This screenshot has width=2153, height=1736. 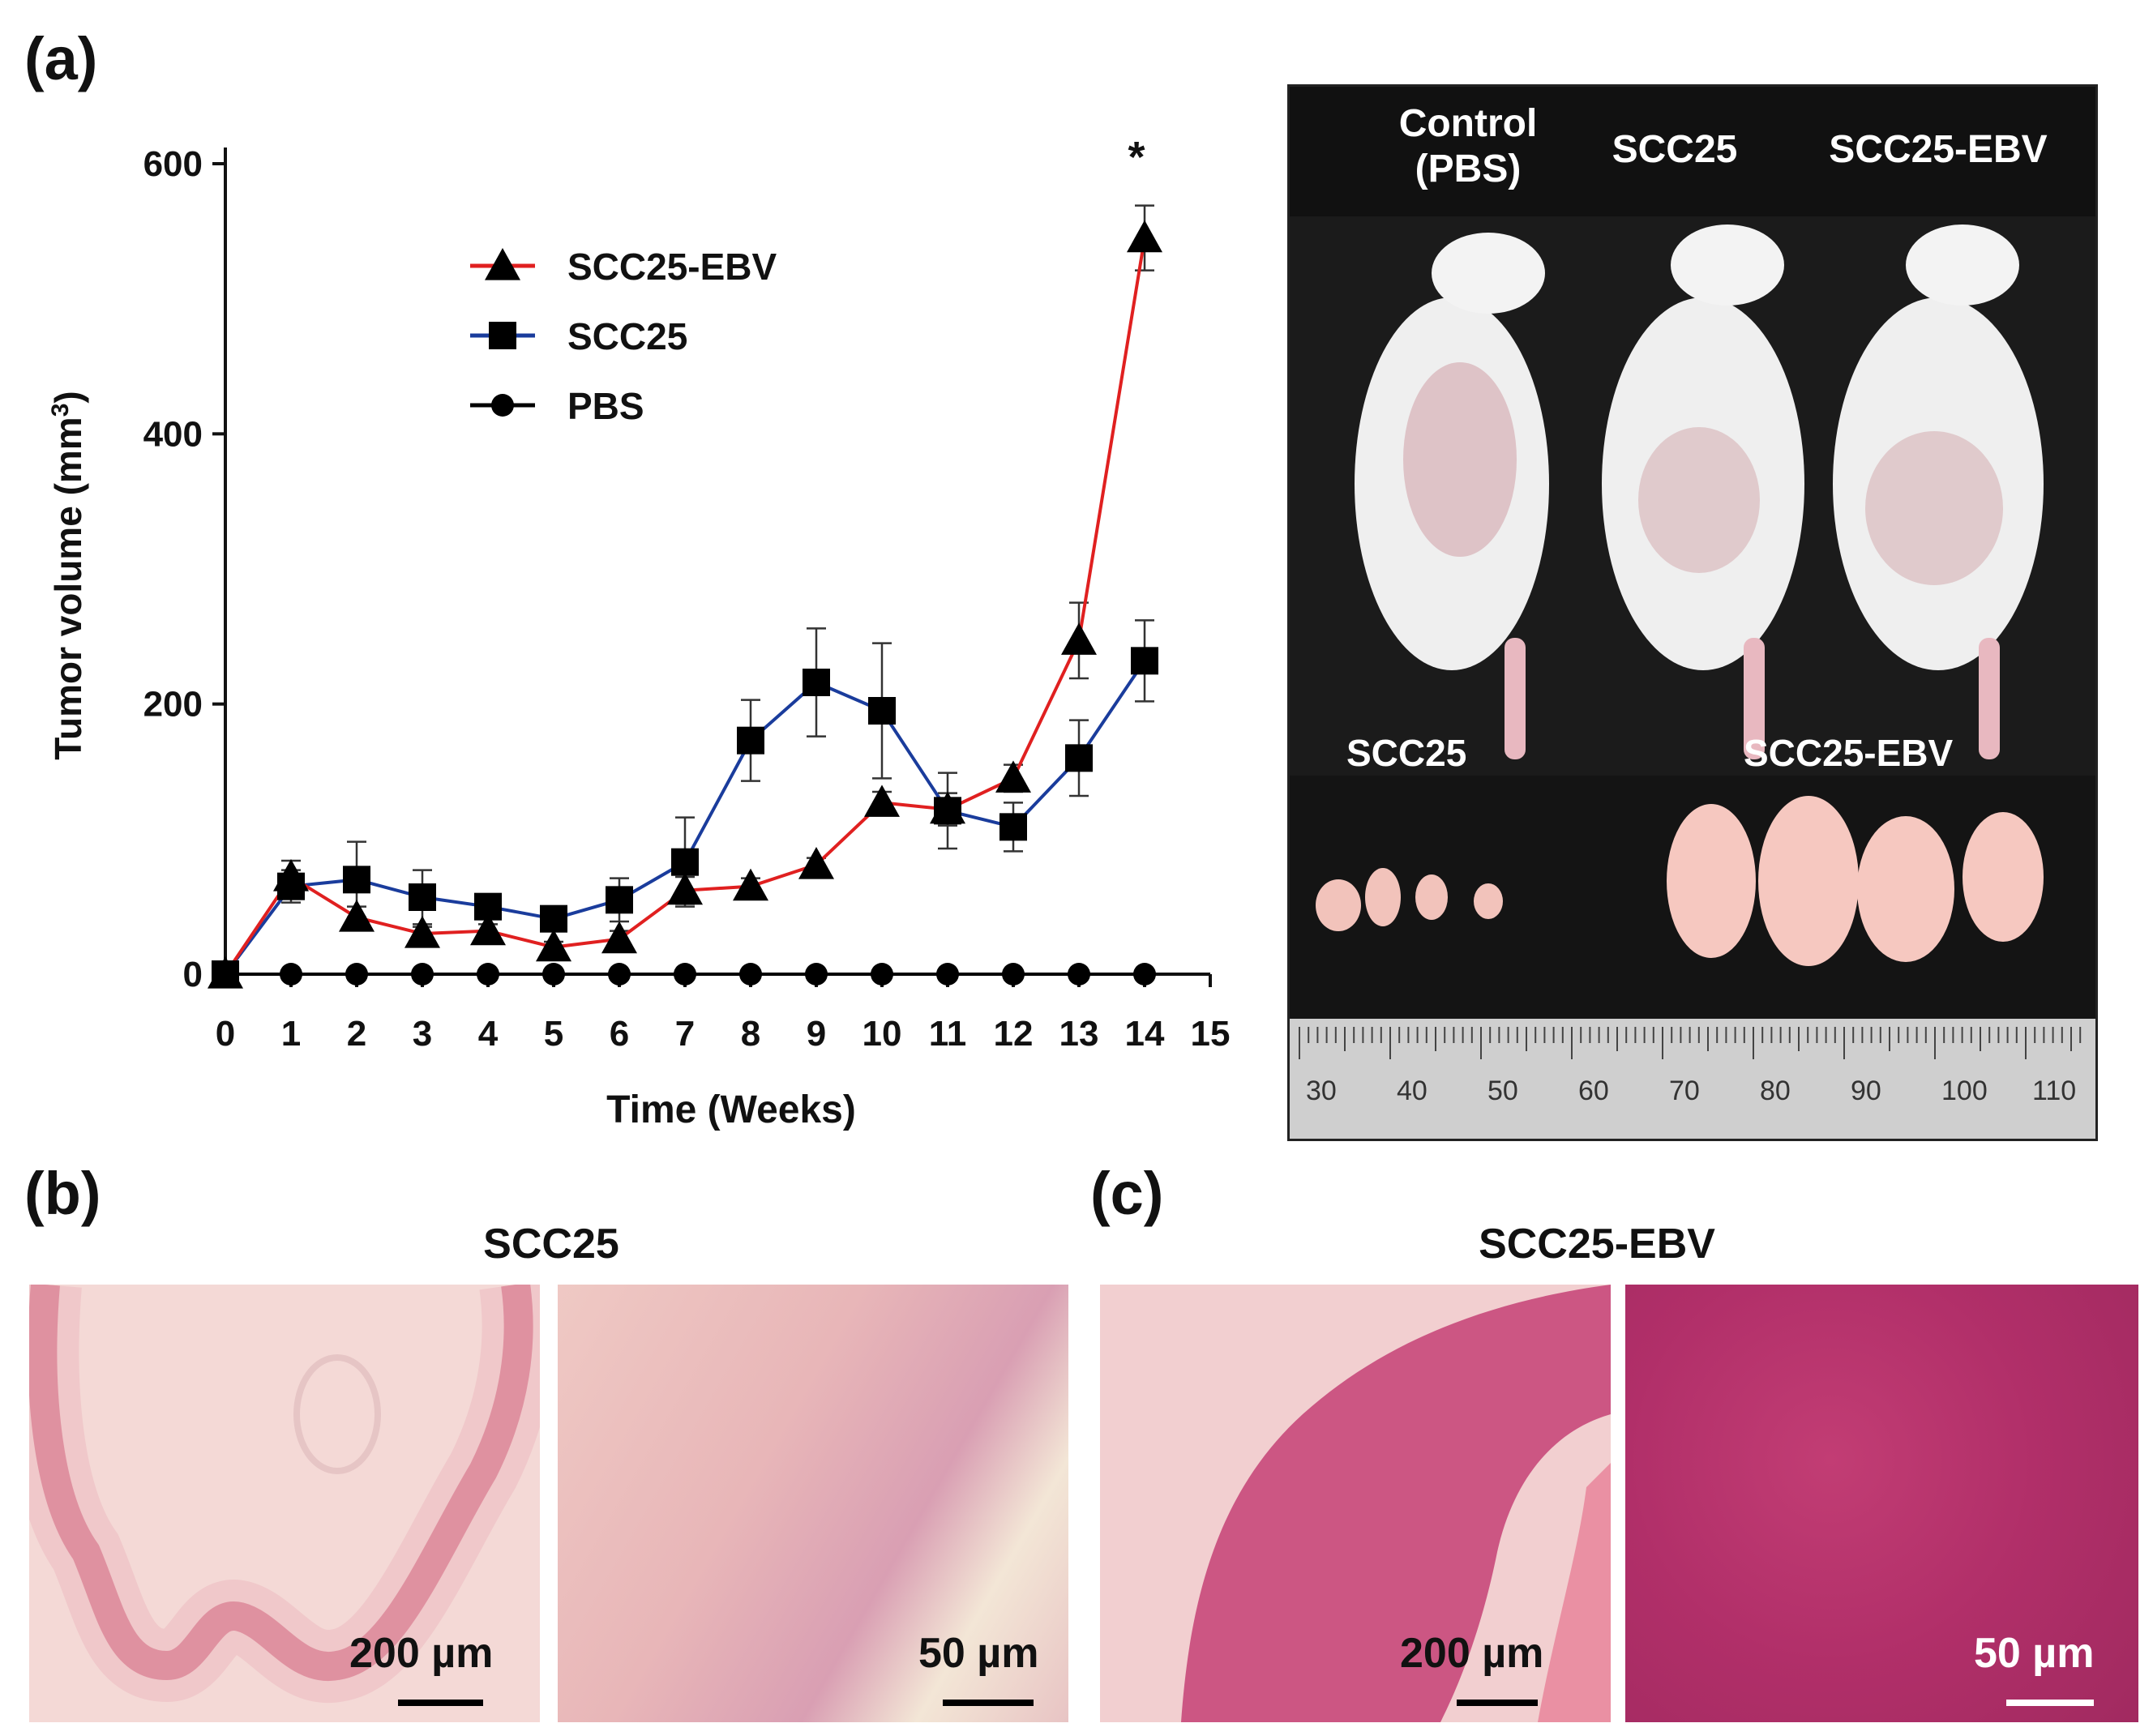 I want to click on y-axis-label: Tumor volume (mm3), so click(x=68, y=575).